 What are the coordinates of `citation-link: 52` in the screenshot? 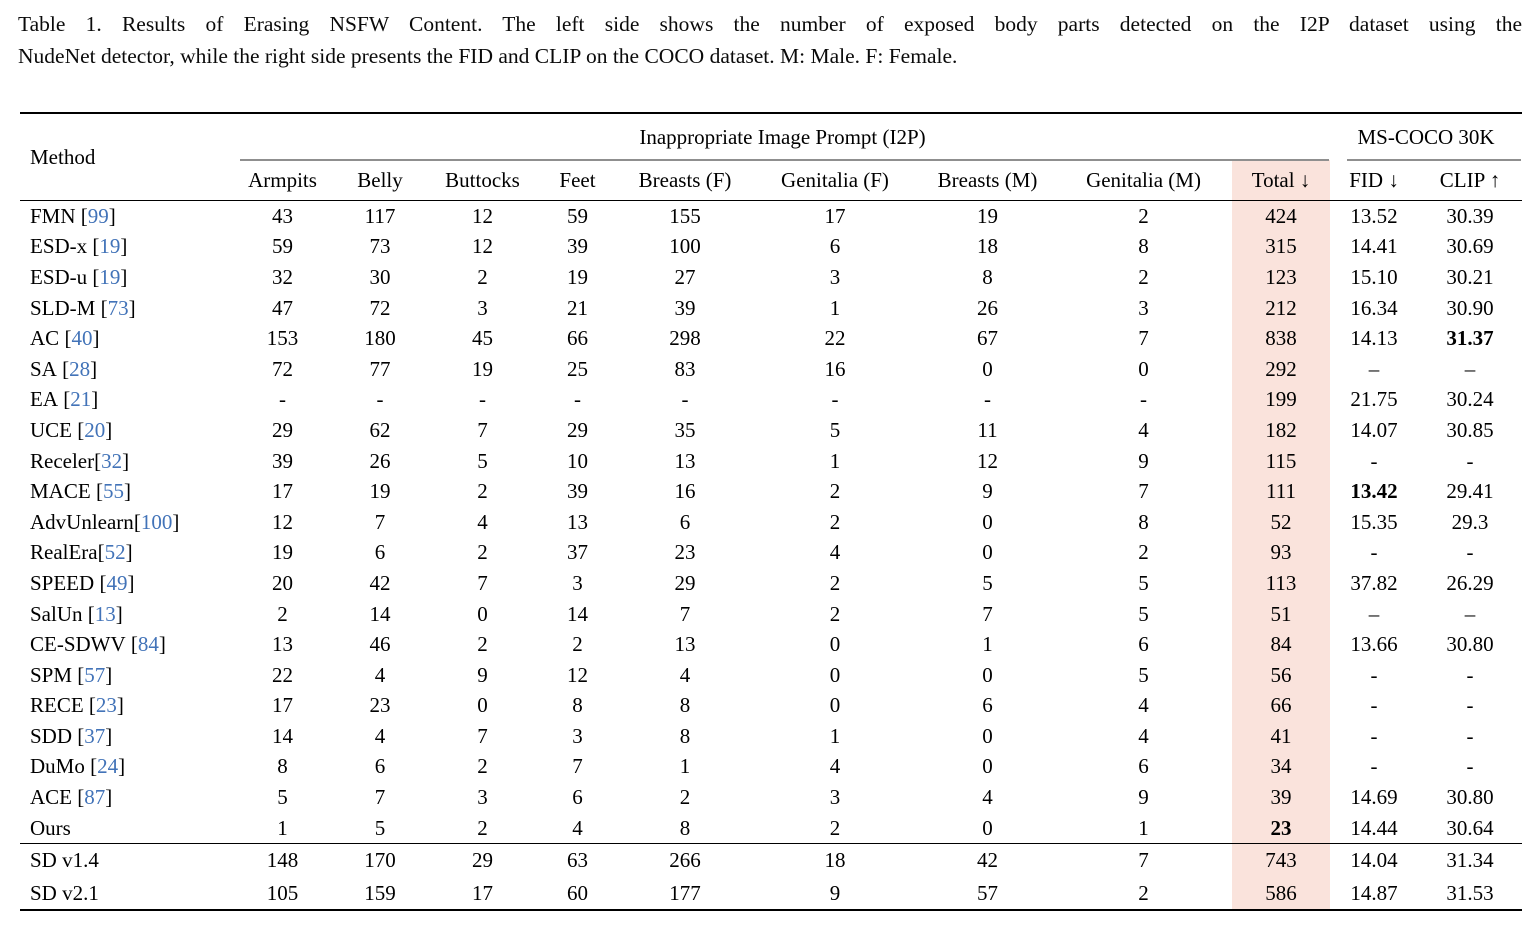 It's located at (115, 552).